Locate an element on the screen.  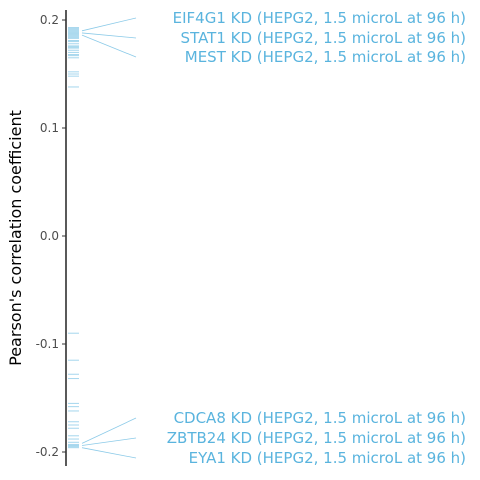
annotation-label: STAT1 KD (HEPG2, 1.5 microL at 96 h) is located at coordinates (323, 38).